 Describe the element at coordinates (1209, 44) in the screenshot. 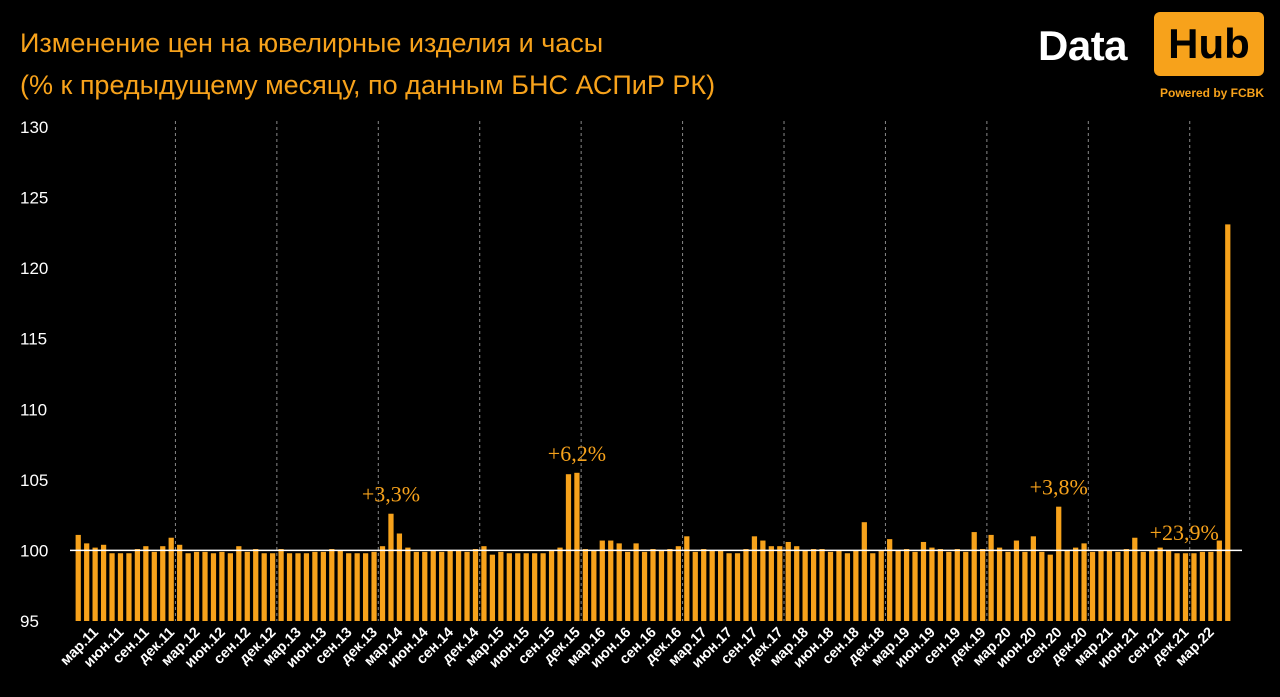

I see `logo-hub-badge: Hub` at that location.